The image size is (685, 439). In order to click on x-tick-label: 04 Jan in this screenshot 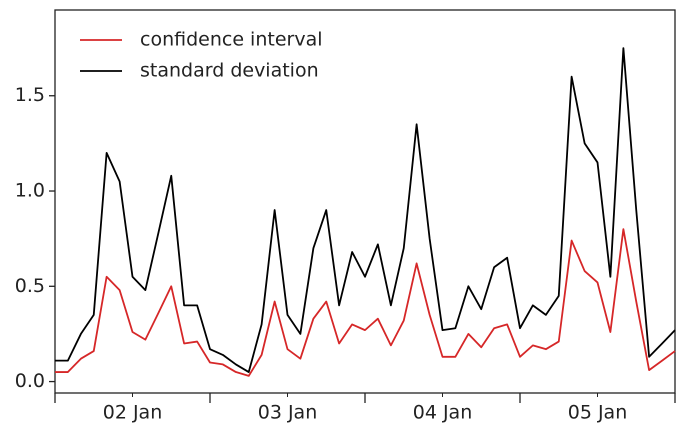, I will do `click(443, 413)`.